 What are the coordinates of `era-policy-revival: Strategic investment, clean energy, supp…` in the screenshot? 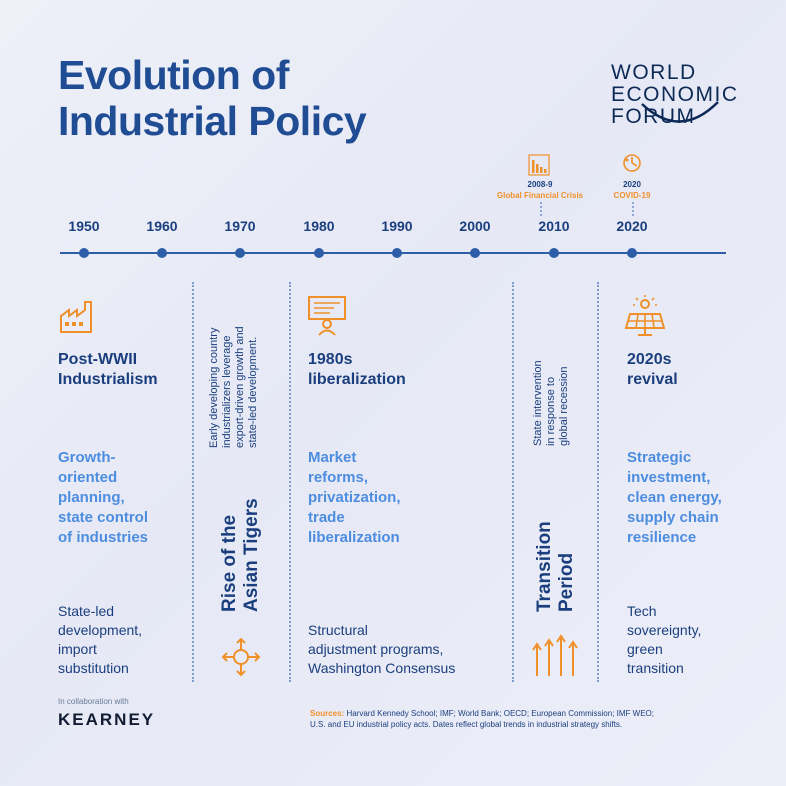 It's located at (674, 497).